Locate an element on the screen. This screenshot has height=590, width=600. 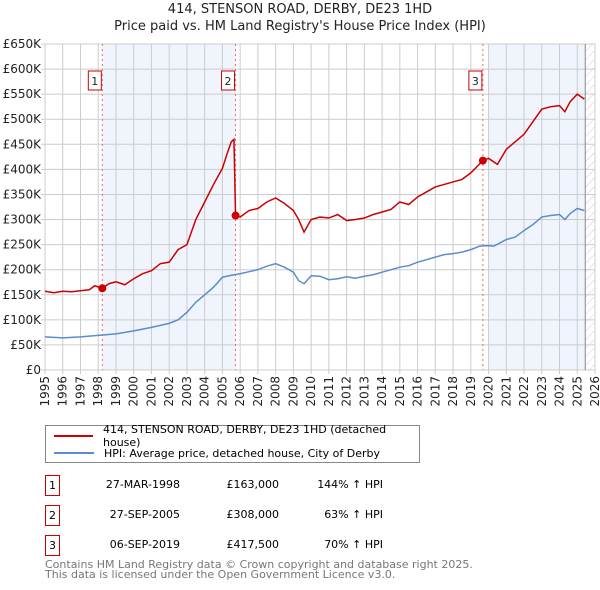
sale-date: 27-SEP-2005 is located at coordinates (144, 514).